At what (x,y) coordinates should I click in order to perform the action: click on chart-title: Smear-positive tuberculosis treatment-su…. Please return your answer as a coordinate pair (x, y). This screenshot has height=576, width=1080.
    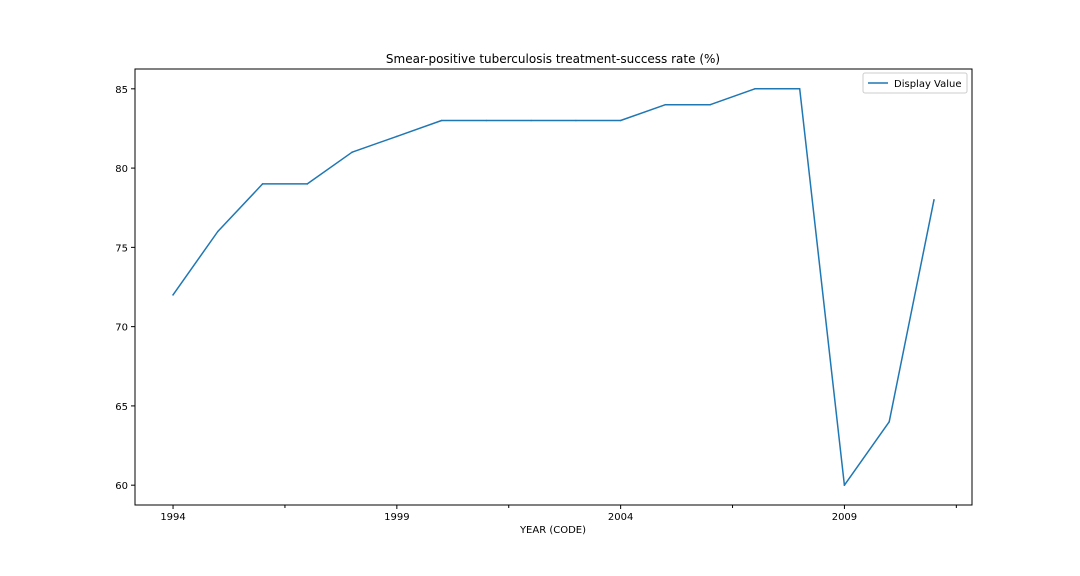
    Looking at the image, I should click on (553, 59).